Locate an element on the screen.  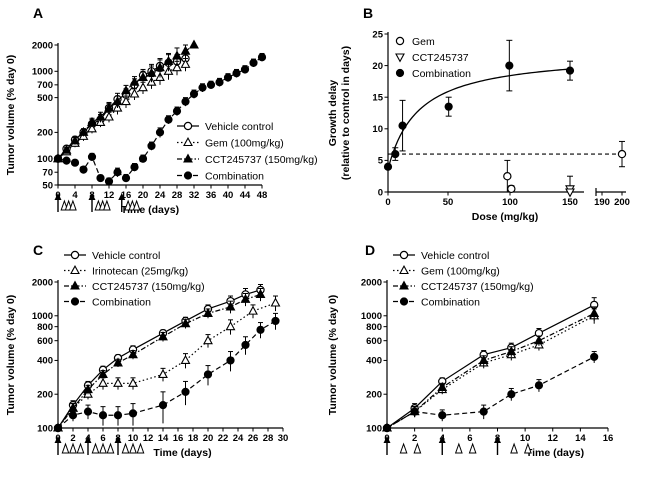
x-tick-label: 10 is located at coordinates (133, 438).